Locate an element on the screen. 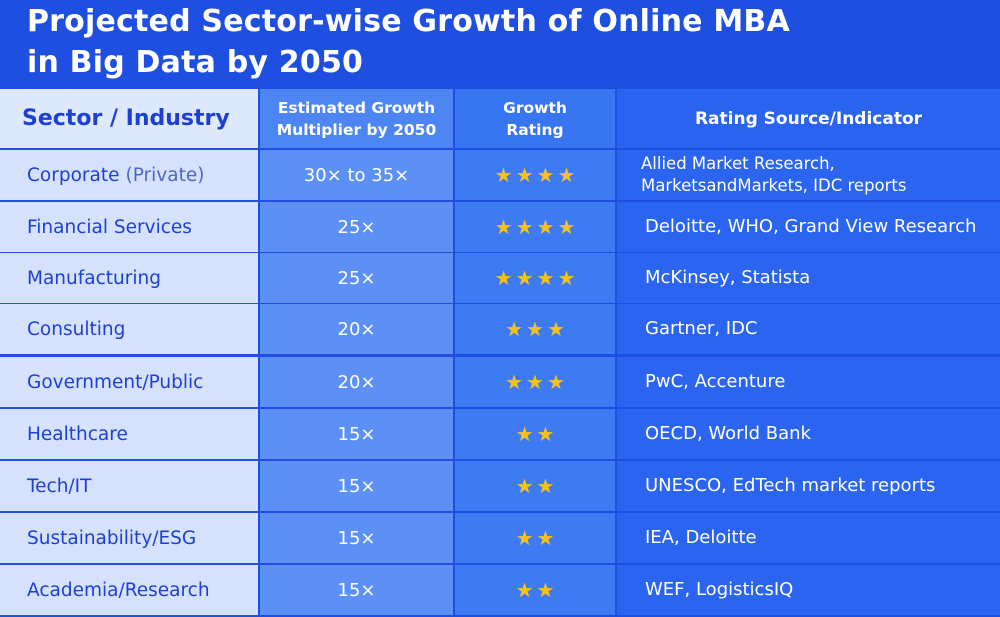 Image resolution: width=1000 pixels, height=617 pixels. sector-label: Government/Public is located at coordinates (115, 382).